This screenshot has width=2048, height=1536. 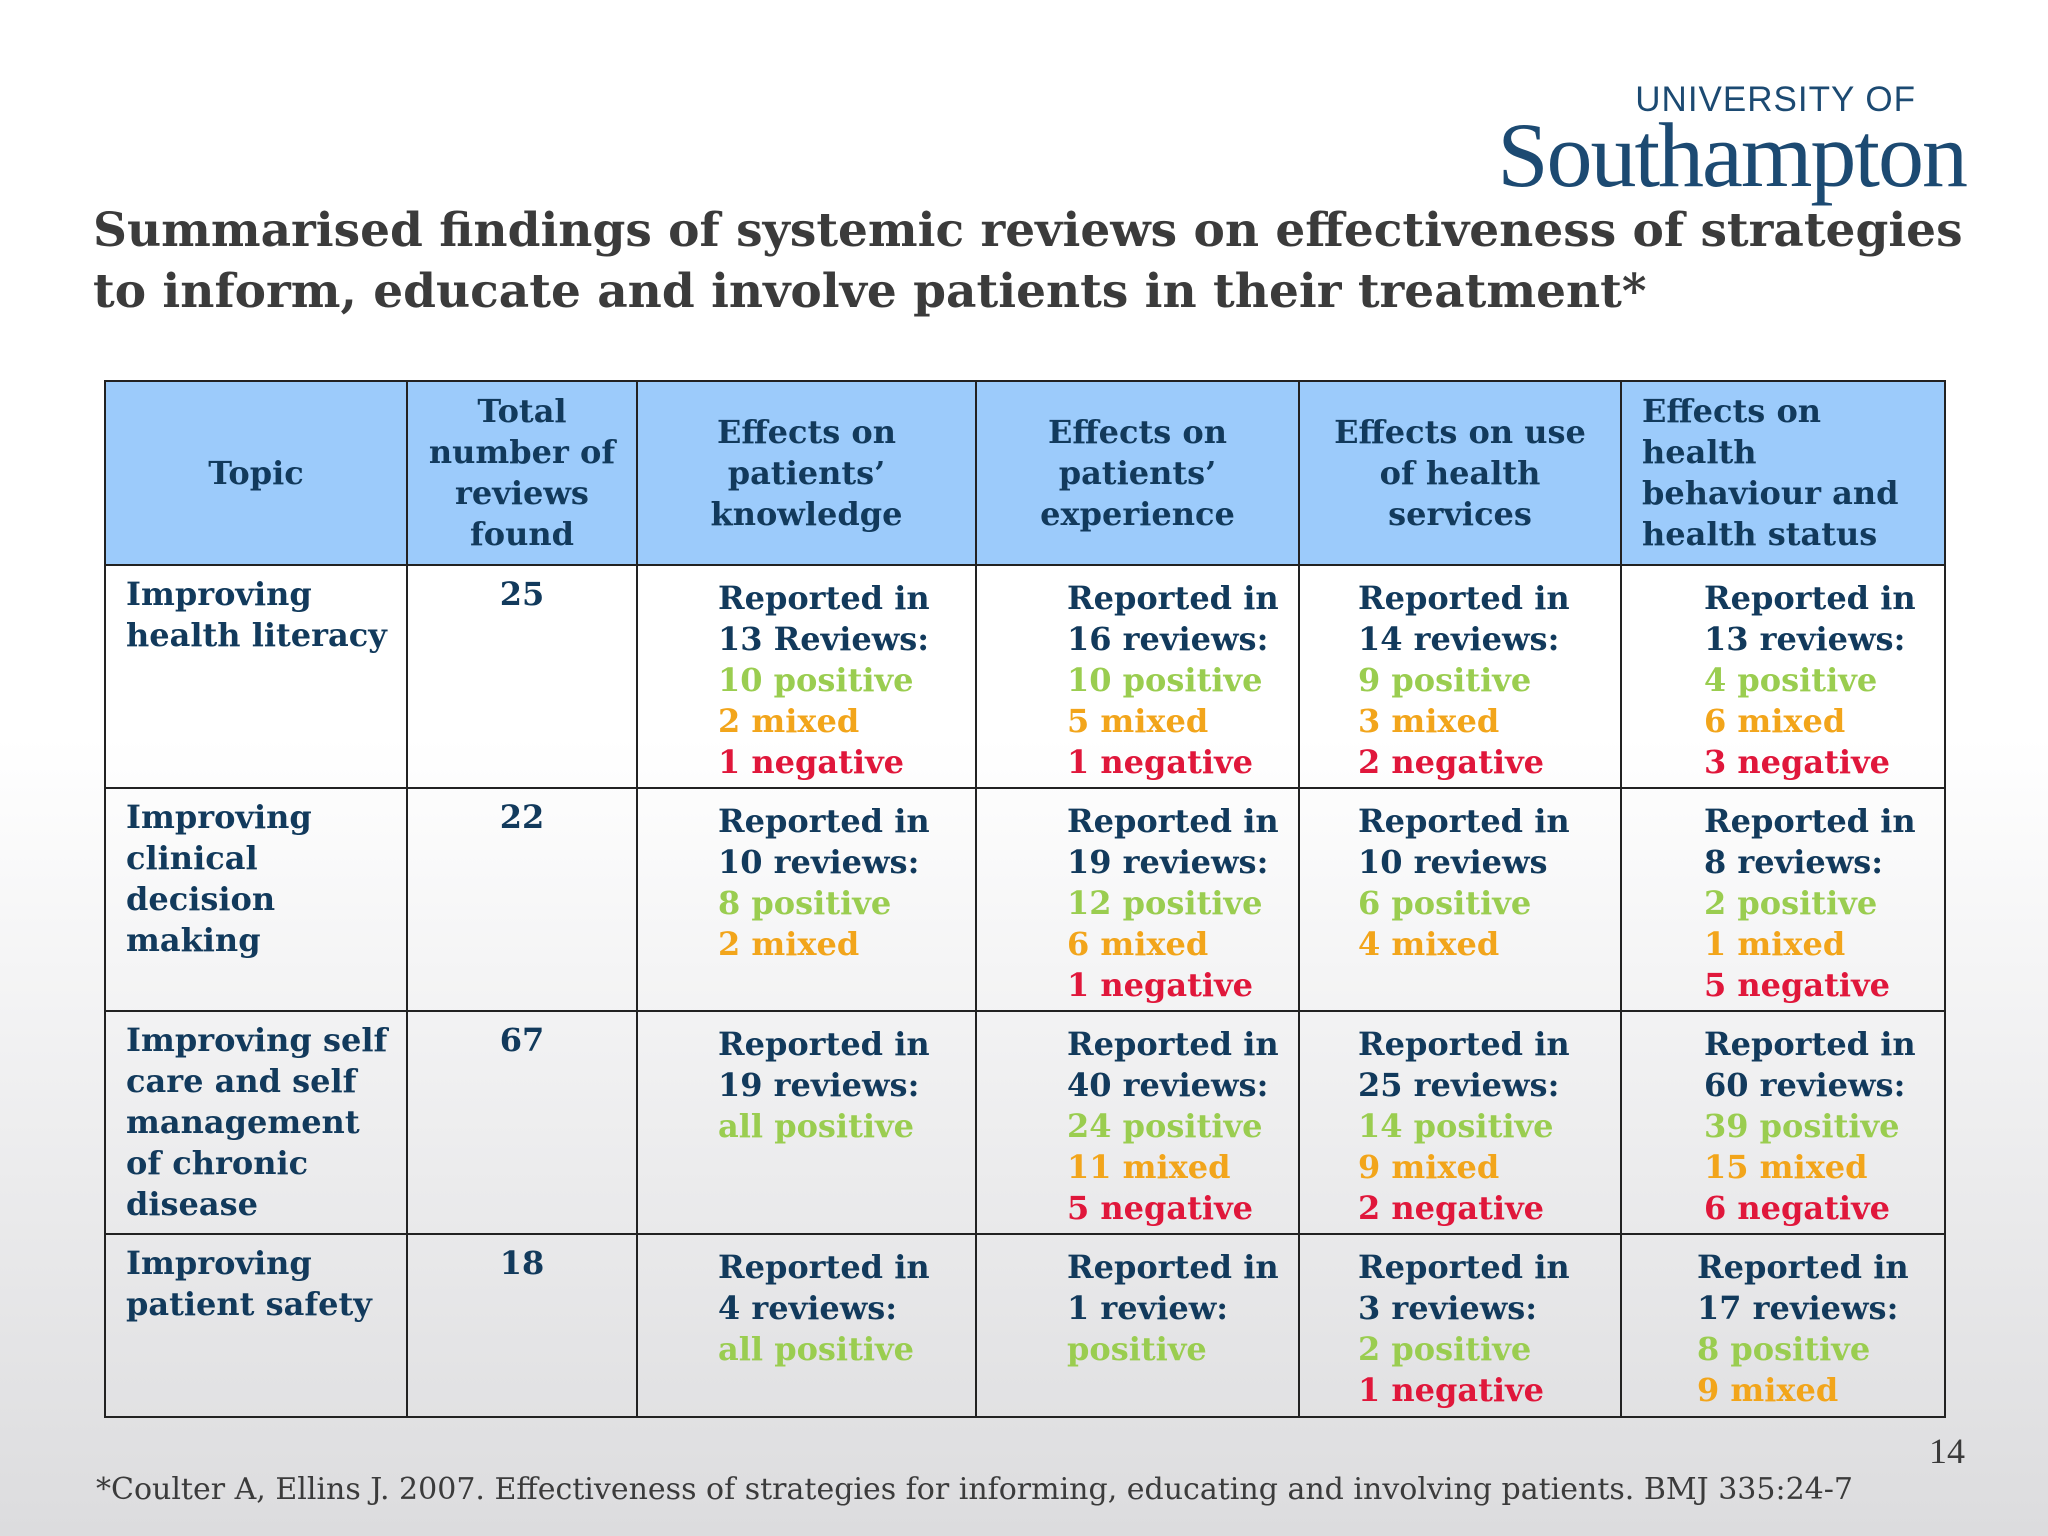 I want to click on header-health-services: Effects on use of health services, so click(x=1460, y=473).